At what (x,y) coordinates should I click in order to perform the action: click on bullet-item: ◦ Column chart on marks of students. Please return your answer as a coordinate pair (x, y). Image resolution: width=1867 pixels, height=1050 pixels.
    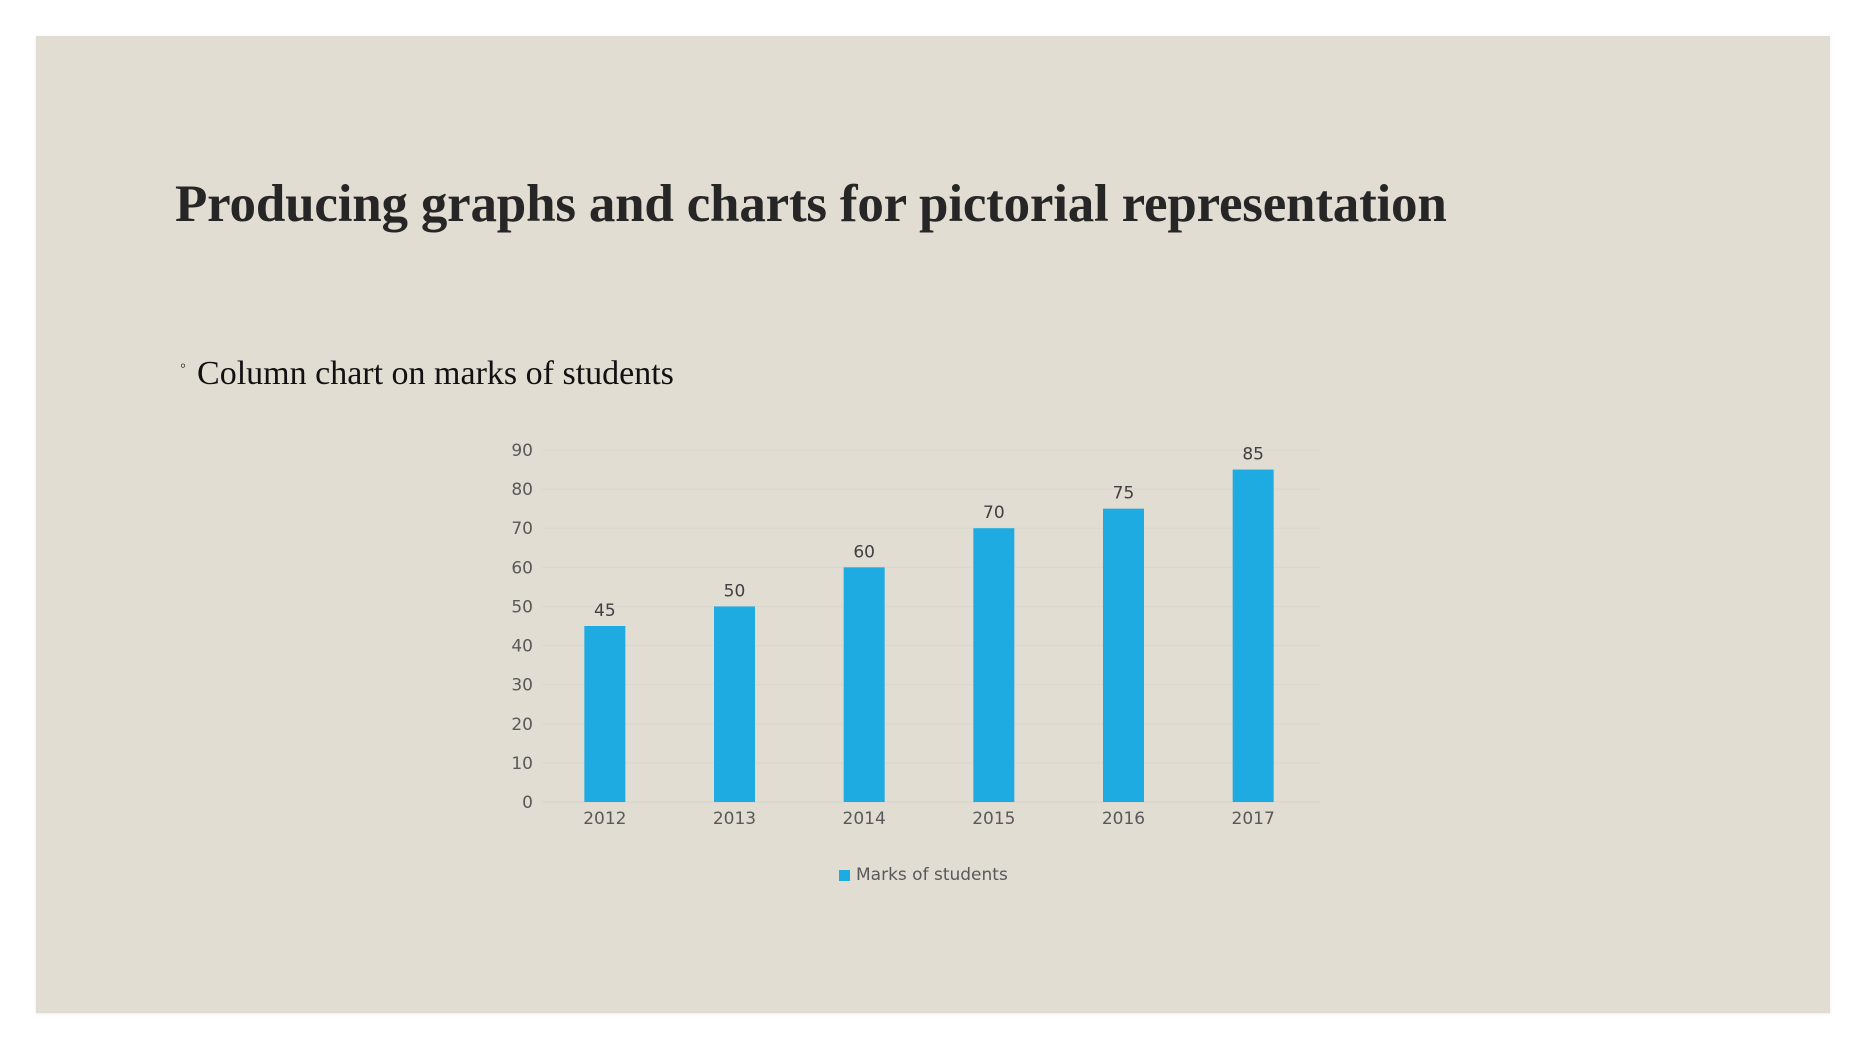
    Looking at the image, I should click on (427, 376).